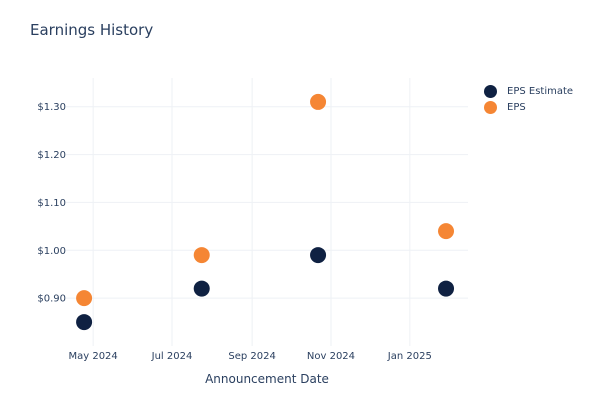 The image size is (590, 410). I want to click on chart-title: Earnings History, so click(92, 30).